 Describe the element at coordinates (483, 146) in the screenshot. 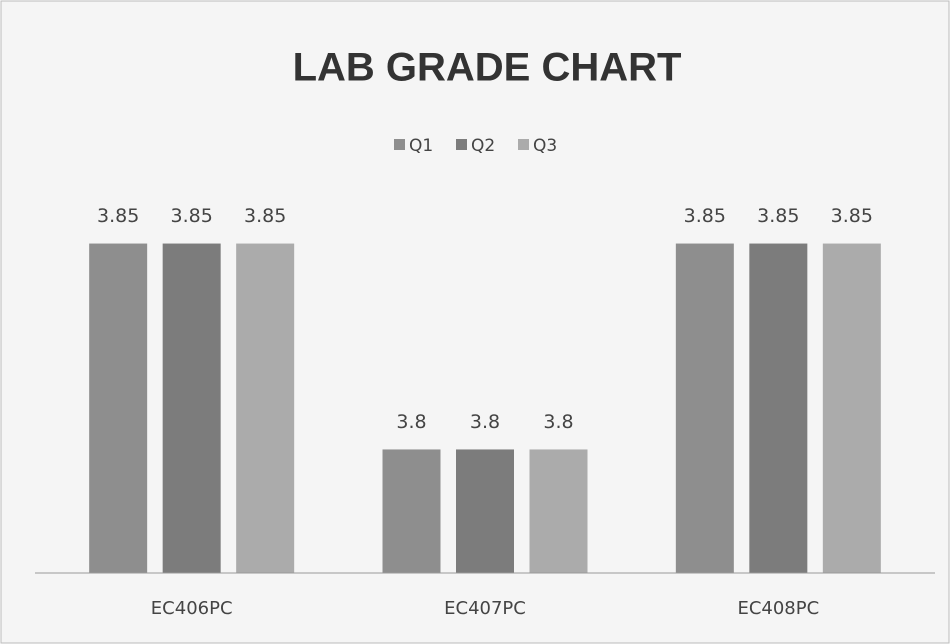

I see `legend-label: Q2` at that location.